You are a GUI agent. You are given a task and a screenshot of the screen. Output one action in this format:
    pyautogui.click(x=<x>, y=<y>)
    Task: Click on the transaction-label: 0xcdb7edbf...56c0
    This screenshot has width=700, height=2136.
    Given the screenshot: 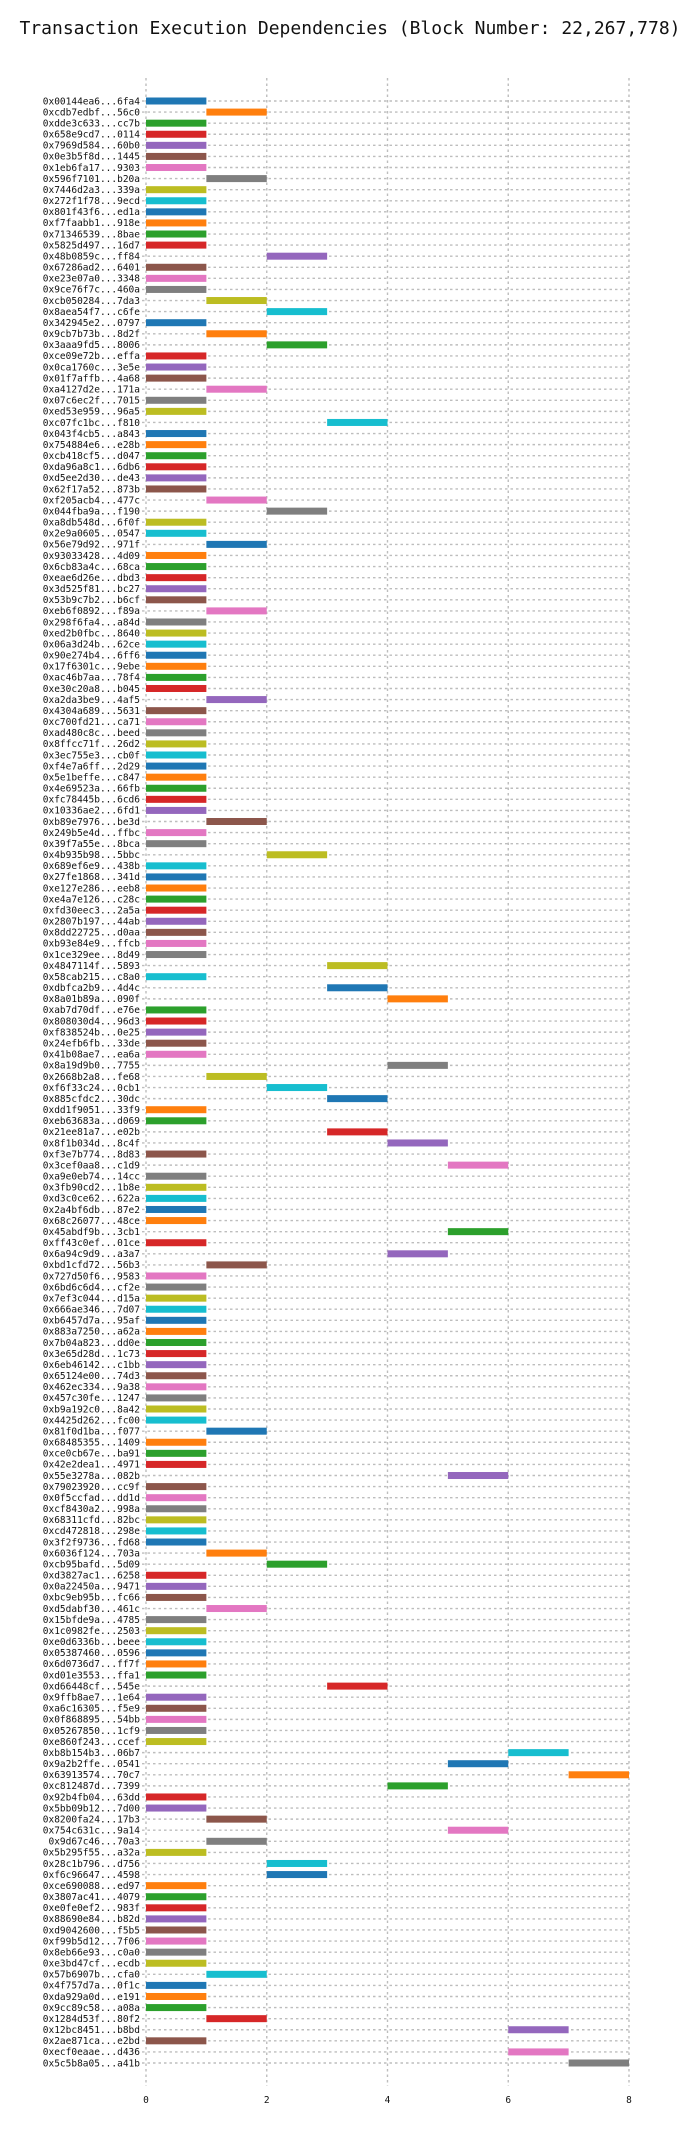 What is the action you would take?
    pyautogui.click(x=92, y=112)
    